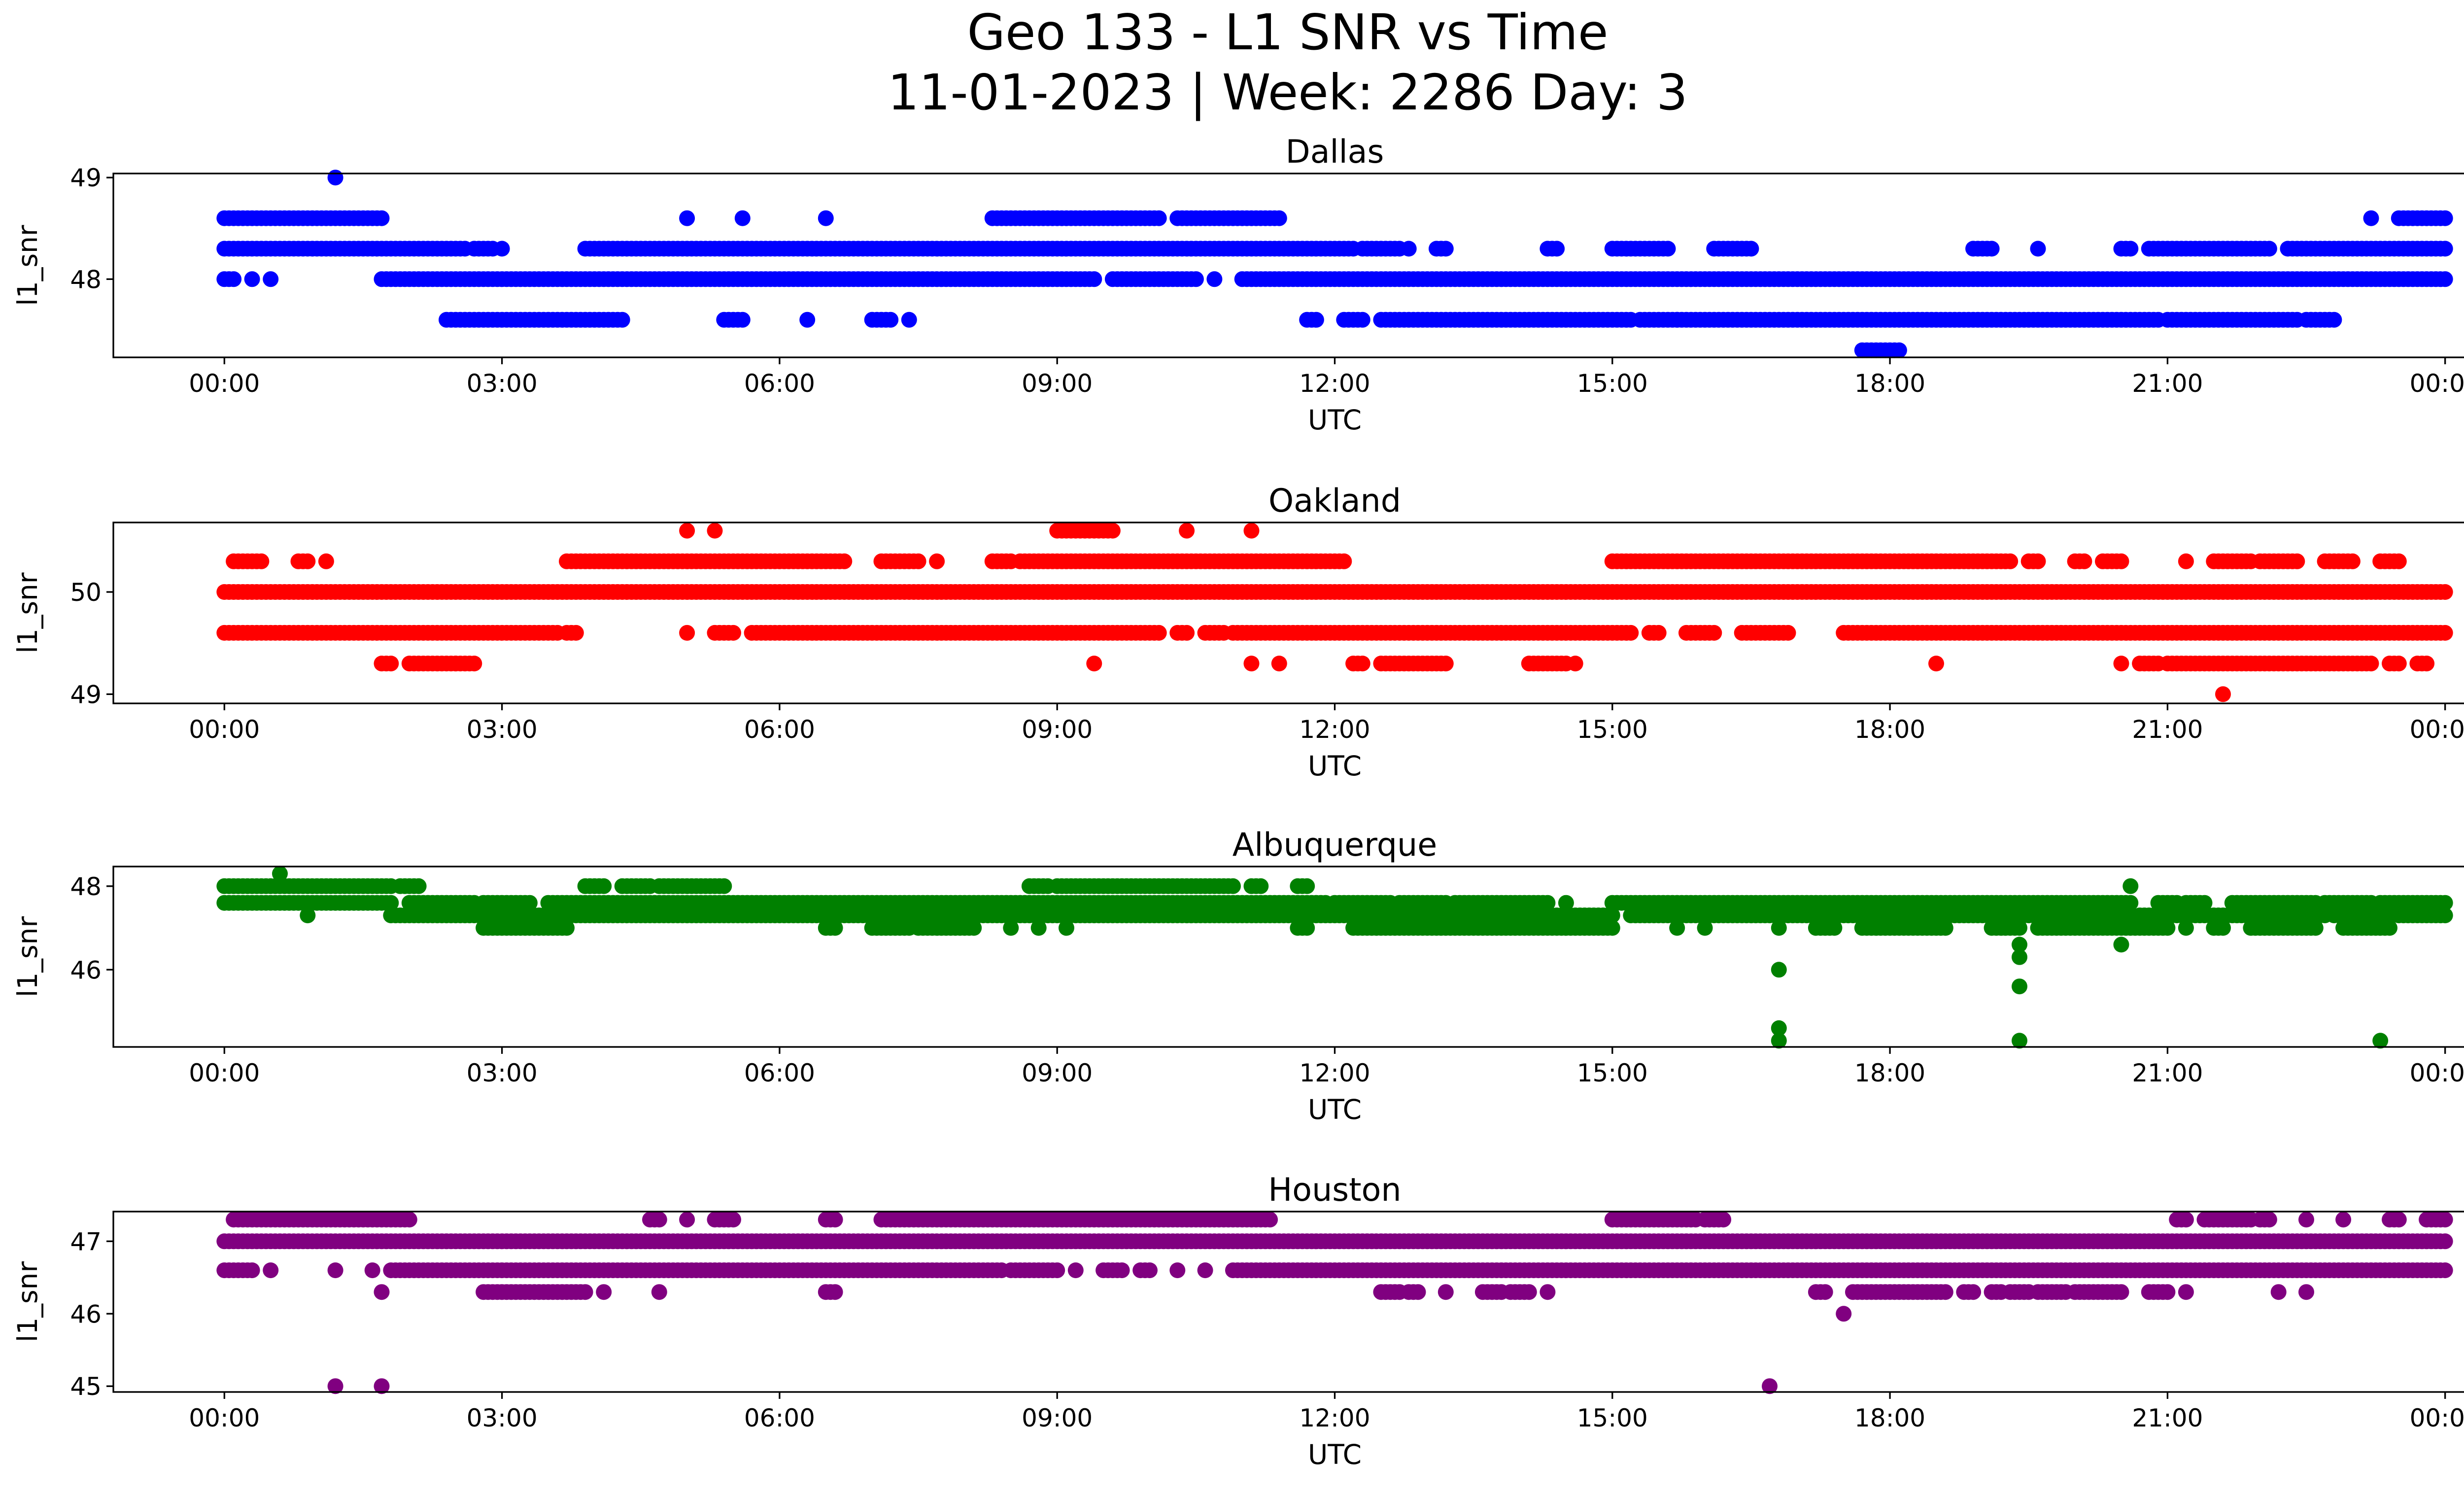 Image resolution: width=2464 pixels, height=1495 pixels. What do you see at coordinates (27, 612) in the screenshot?
I see `oakland-y-axis-label: l1_snr` at bounding box center [27, 612].